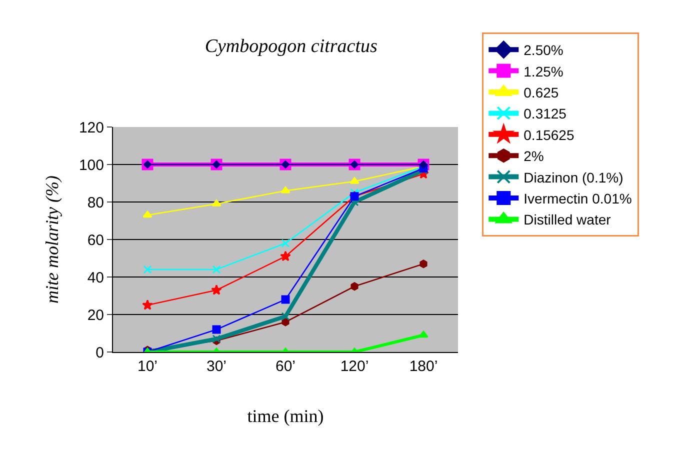 Image resolution: width=677 pixels, height=452 pixels. I want to click on x-tick-label: 10’, so click(147, 366).